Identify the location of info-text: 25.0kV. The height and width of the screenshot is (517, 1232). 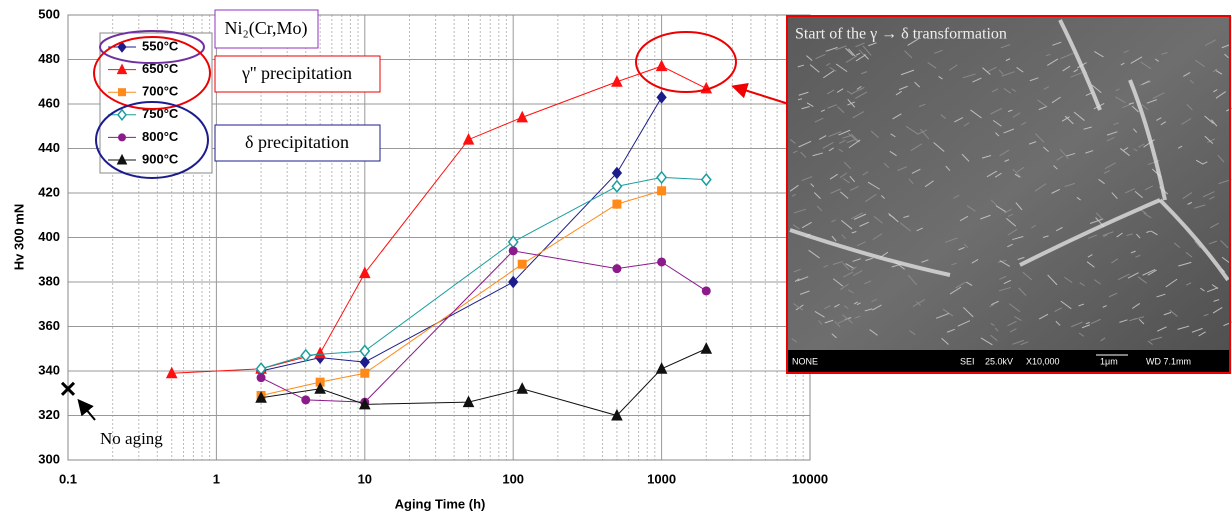
(999, 361).